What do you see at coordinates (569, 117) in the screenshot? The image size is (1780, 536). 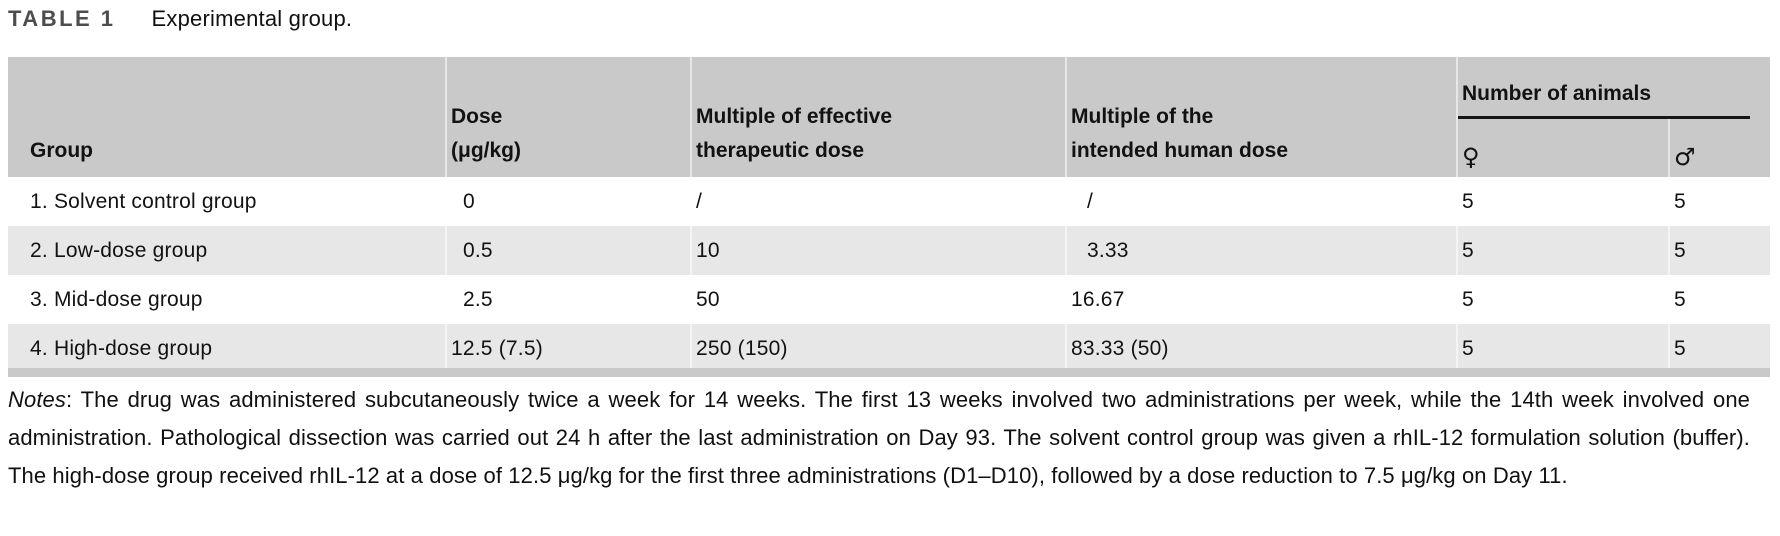 I see `header-dose: Dose (μg/kg)` at bounding box center [569, 117].